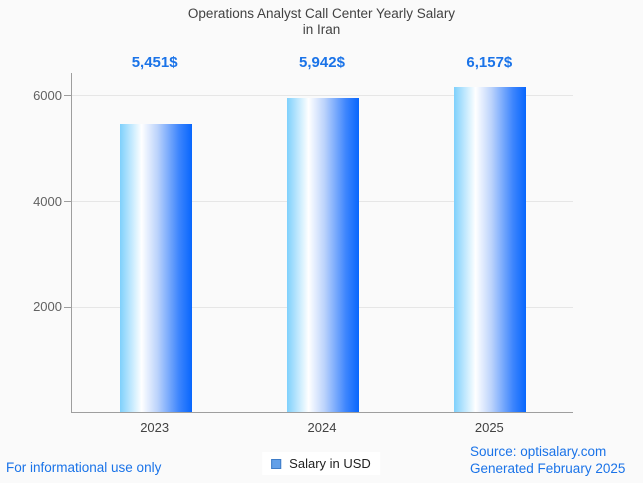 The height and width of the screenshot is (483, 643). What do you see at coordinates (84, 467) in the screenshot?
I see `disclaimer-text: For informational use only` at bounding box center [84, 467].